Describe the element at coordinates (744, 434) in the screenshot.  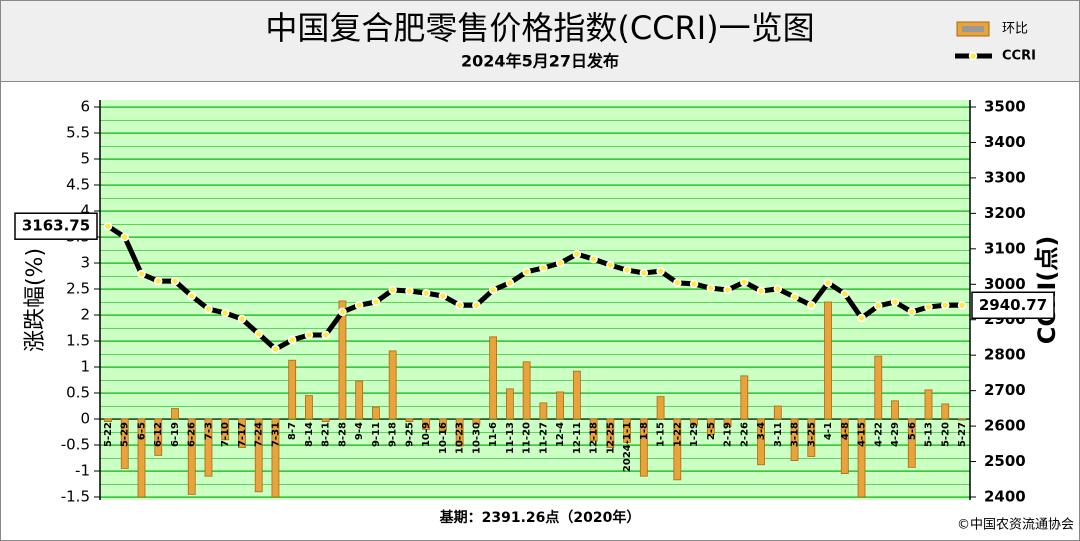
I see `x-tick-label: 2-26` at that location.